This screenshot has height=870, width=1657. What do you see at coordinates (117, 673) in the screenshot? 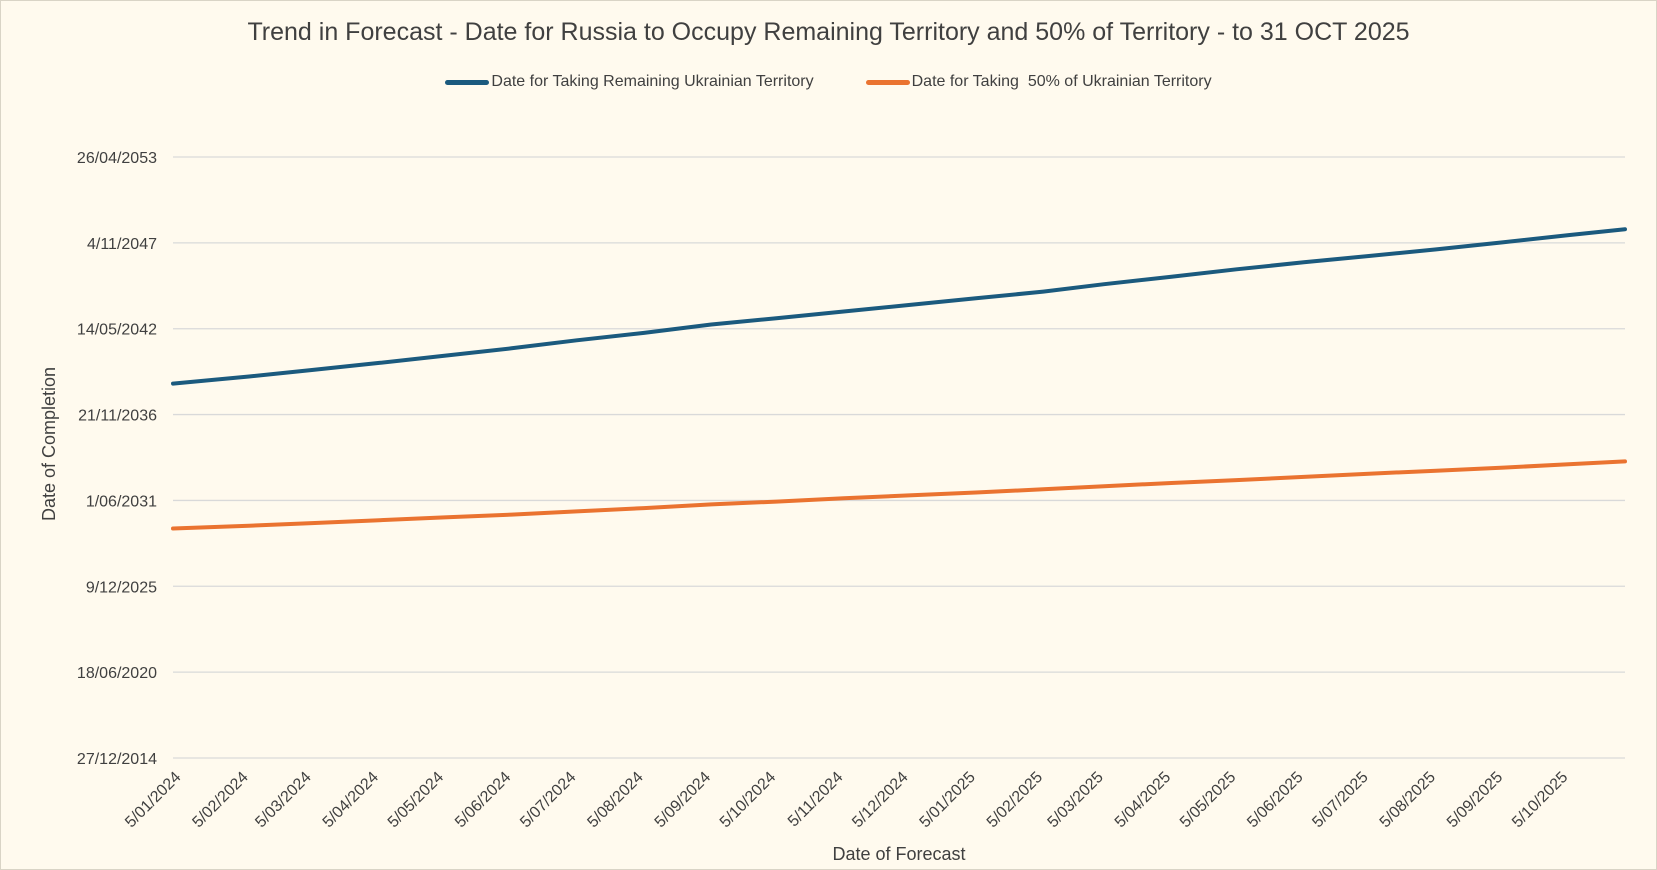
I see `y-tick-label: 18/06/2020` at bounding box center [117, 673].